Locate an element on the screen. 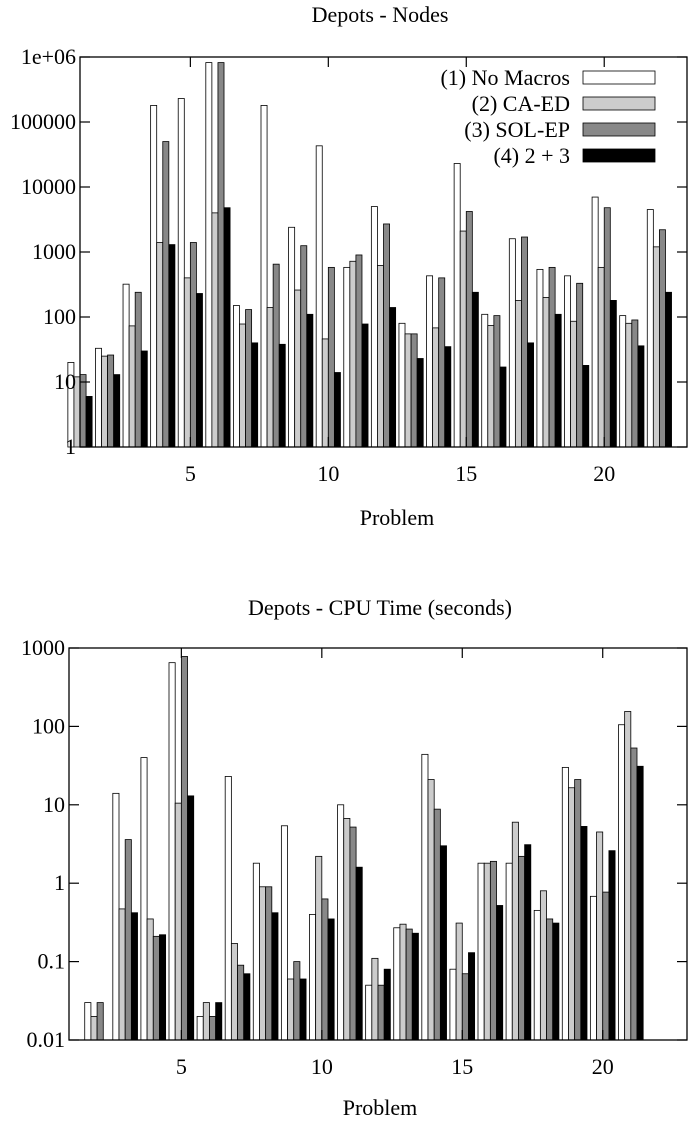 The height and width of the screenshot is (1123, 693). legend-label: (1) No Macros is located at coordinates (505, 77).